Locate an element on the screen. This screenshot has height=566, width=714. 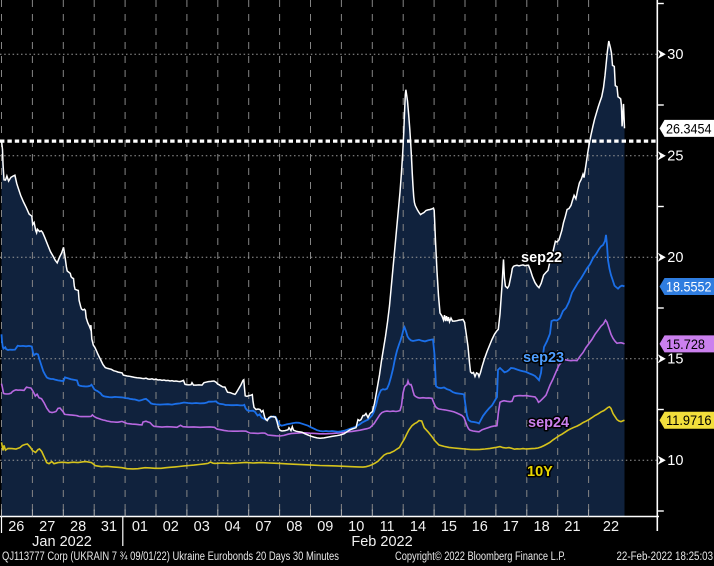
svg-text: 10Y is located at coordinates (540, 472).